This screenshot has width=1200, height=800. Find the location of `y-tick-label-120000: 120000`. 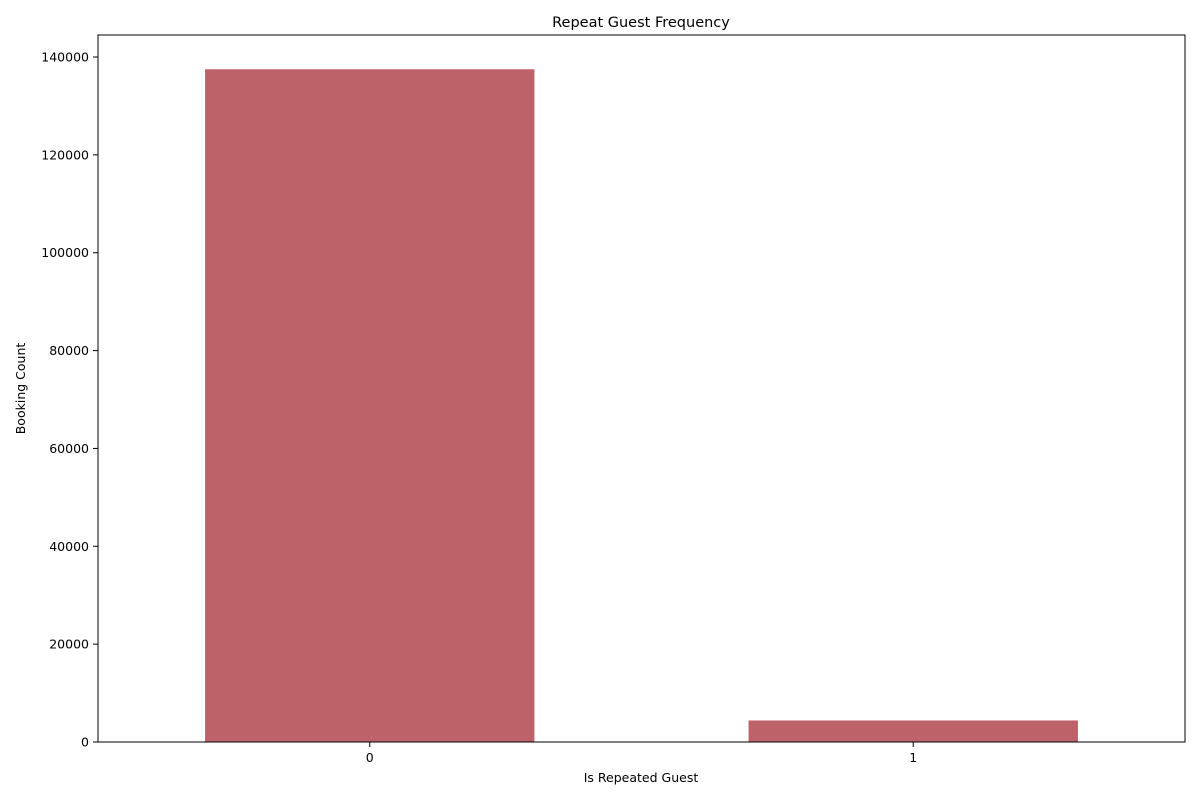

y-tick-label-120000: 120000 is located at coordinates (65, 154).